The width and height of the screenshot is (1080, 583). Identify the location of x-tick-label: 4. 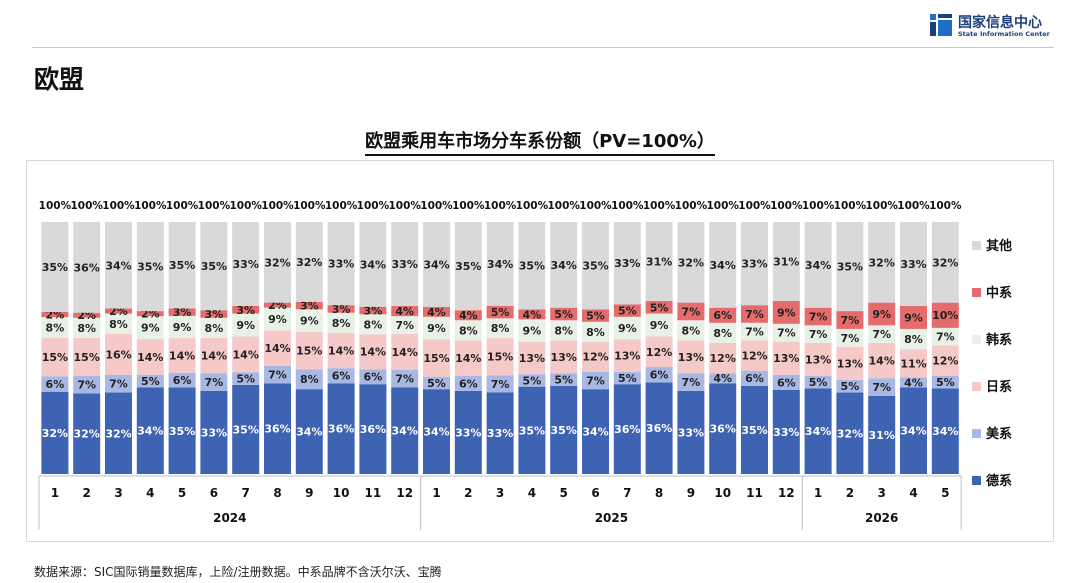
(532, 493).